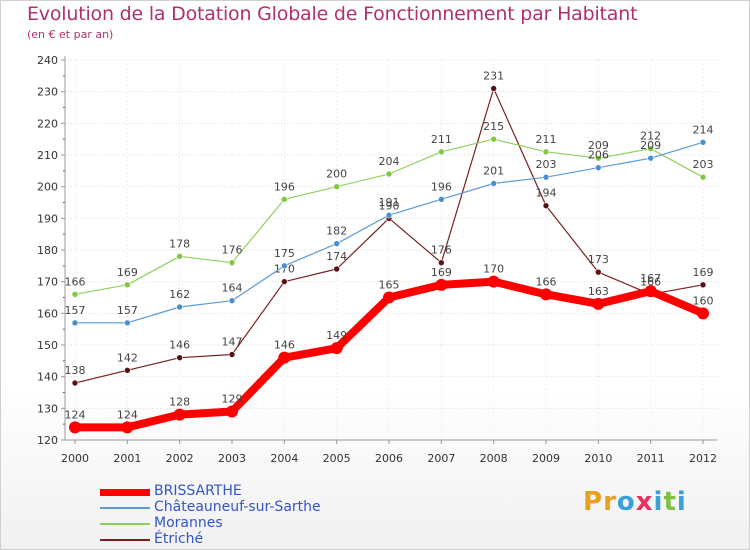 The image size is (750, 550). I want to click on data-label: 206, so click(598, 155).